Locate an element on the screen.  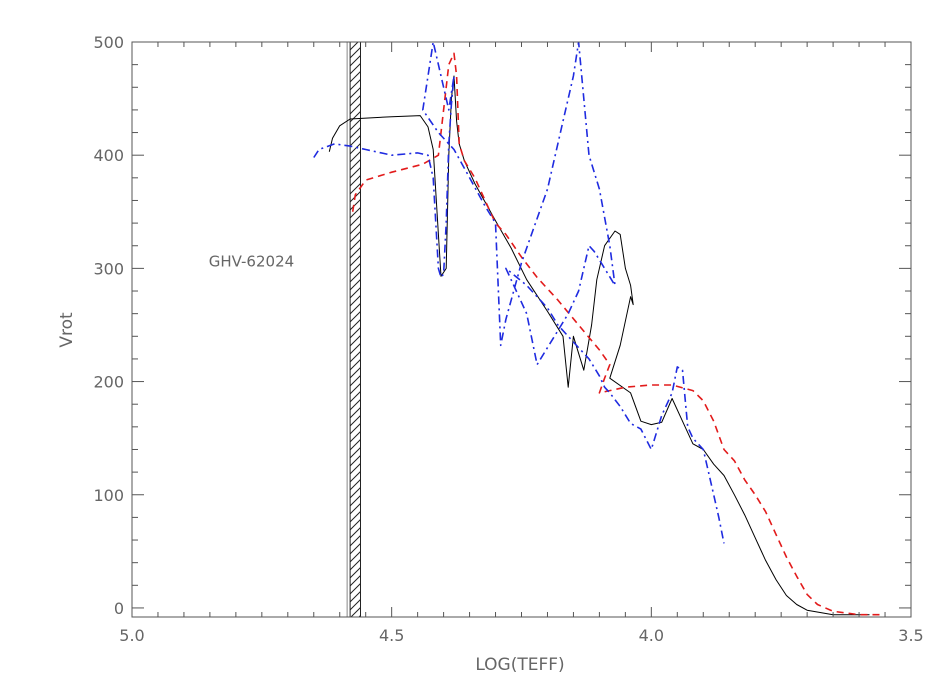
y-tick-label: 300 is located at coordinates (108, 268).